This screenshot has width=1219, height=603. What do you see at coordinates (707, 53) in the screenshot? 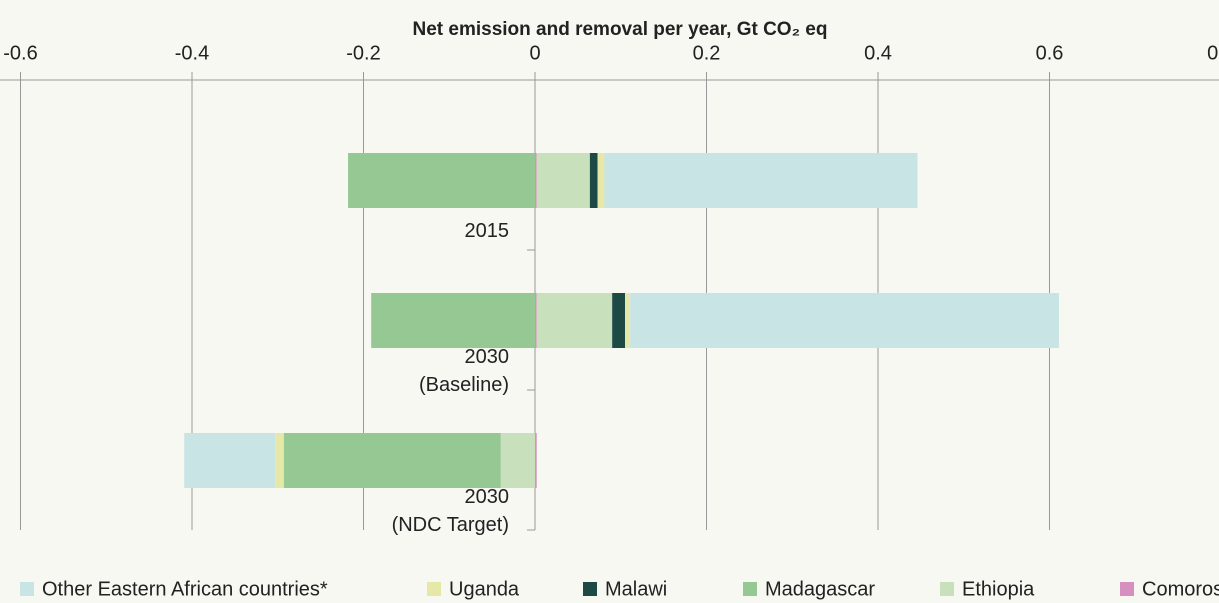
I see `x-tick-label: 0.2` at bounding box center [707, 53].